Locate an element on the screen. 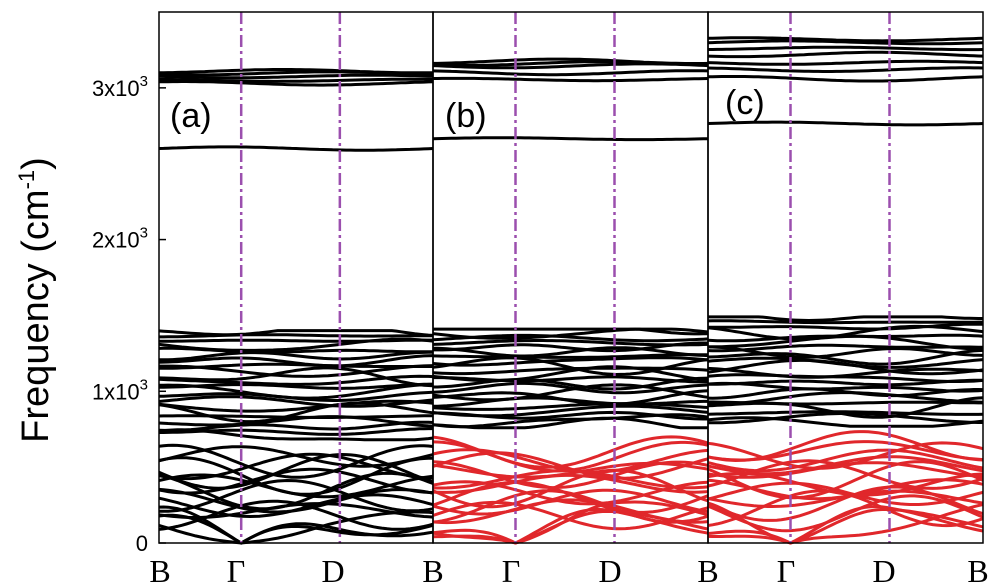 The width and height of the screenshot is (992, 585). kpoint-label-B-2: B is located at coordinates (432, 569).